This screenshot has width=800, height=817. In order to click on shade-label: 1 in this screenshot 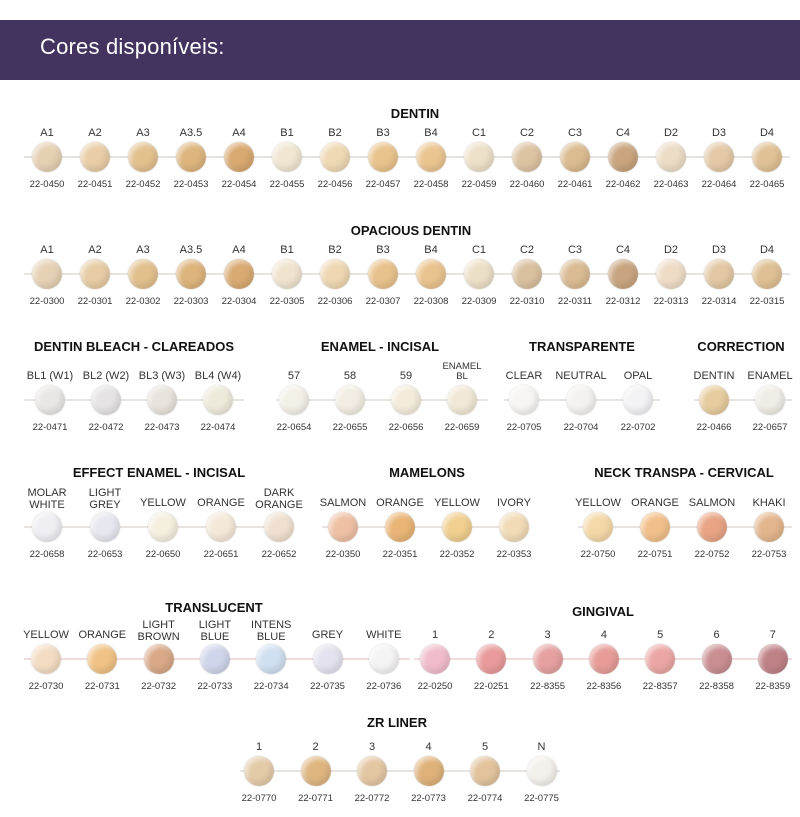, I will do `click(259, 747)`.